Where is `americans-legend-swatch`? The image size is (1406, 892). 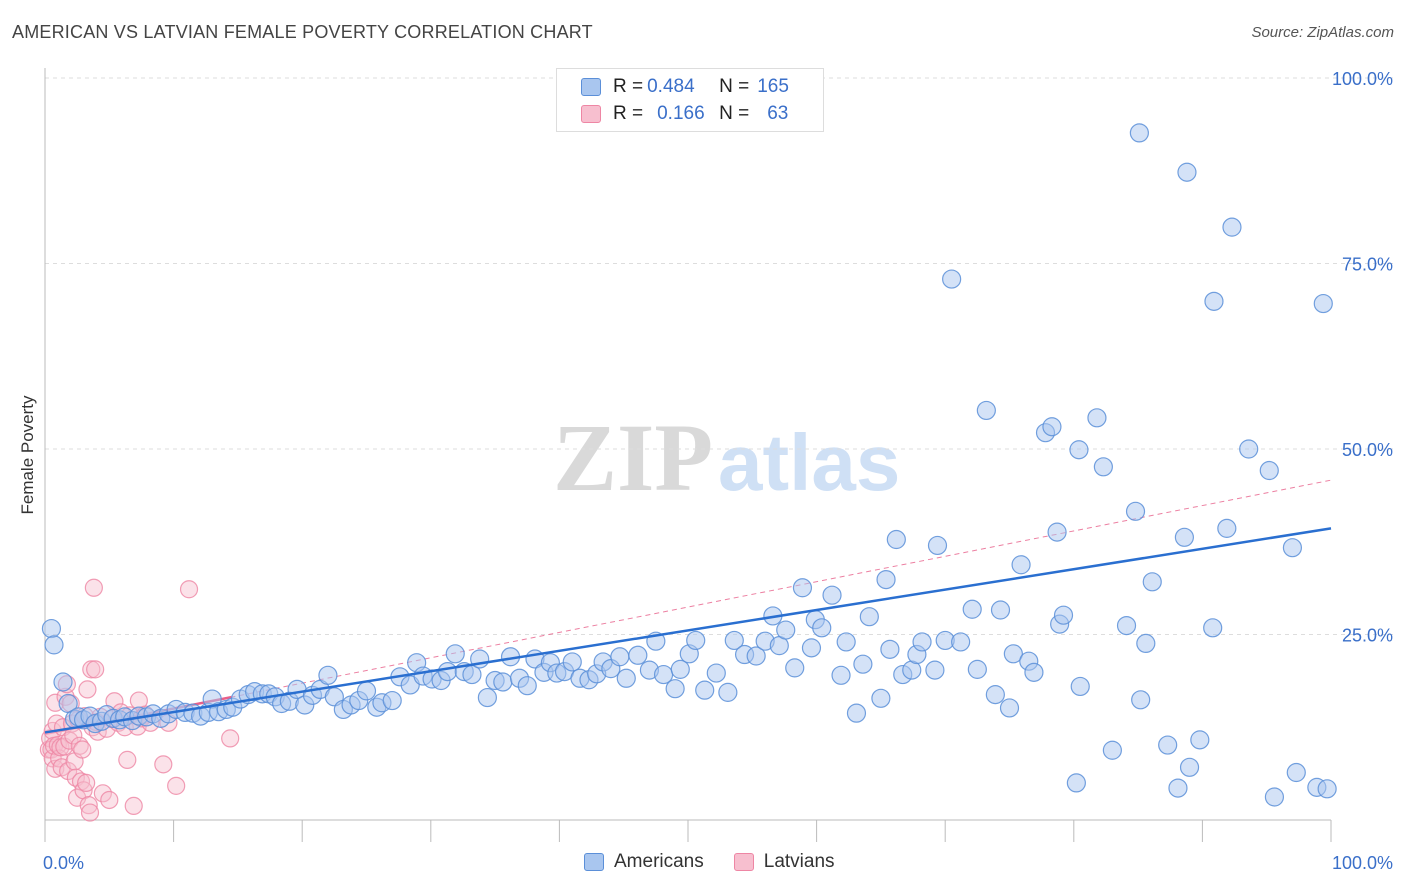
americans-legend-swatch is located at coordinates (594, 862).